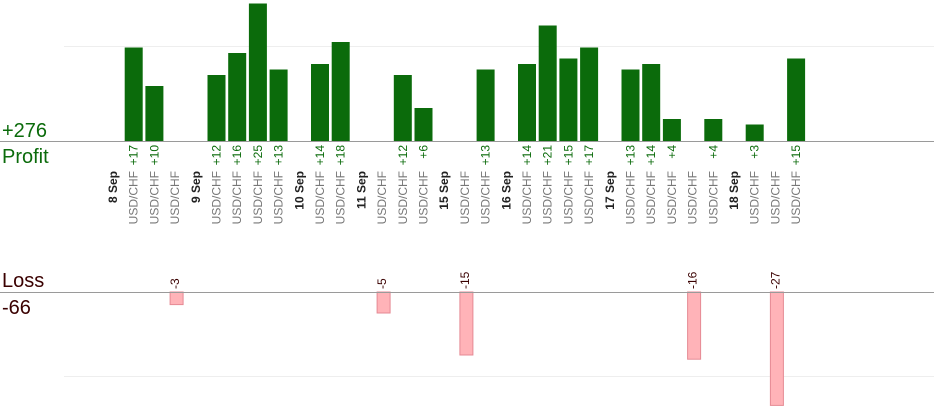 The height and width of the screenshot is (420, 934). I want to click on loss-total: -66, so click(16, 308).